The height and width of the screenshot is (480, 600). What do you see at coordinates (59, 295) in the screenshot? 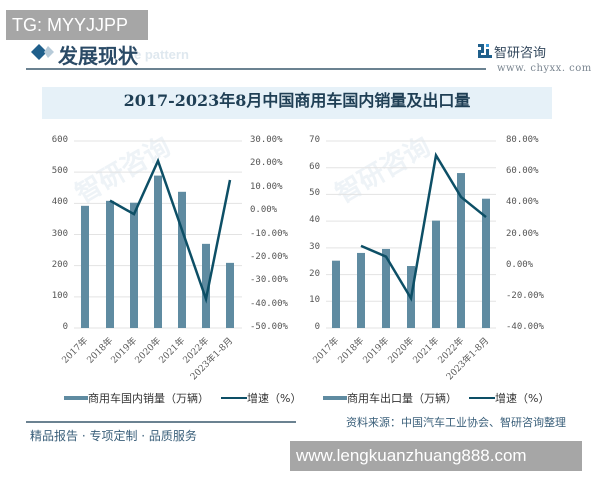
I see `axis-tick-label: 100` at bounding box center [59, 295].